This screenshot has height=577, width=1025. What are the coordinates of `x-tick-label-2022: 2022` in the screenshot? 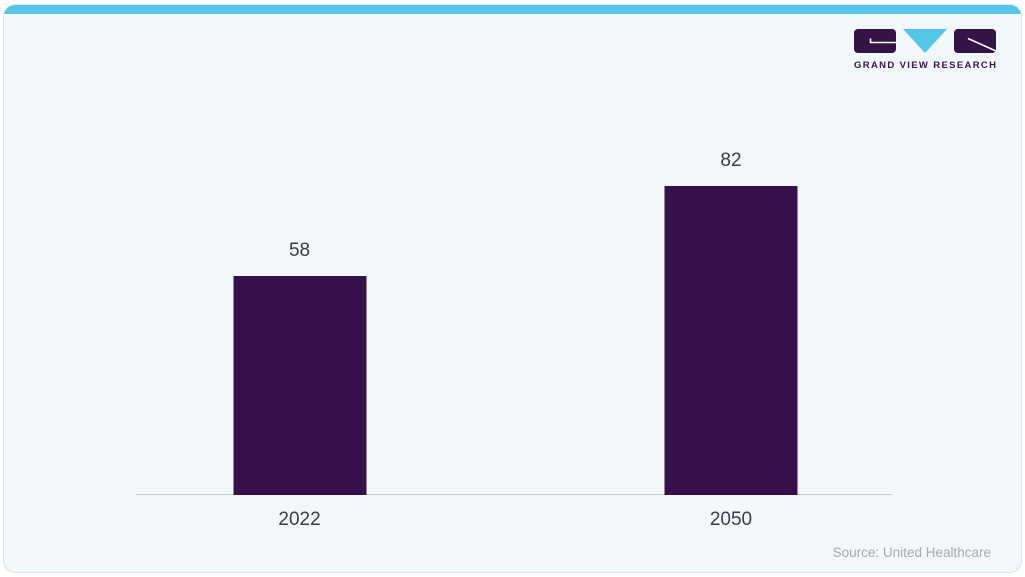 It's located at (299, 519).